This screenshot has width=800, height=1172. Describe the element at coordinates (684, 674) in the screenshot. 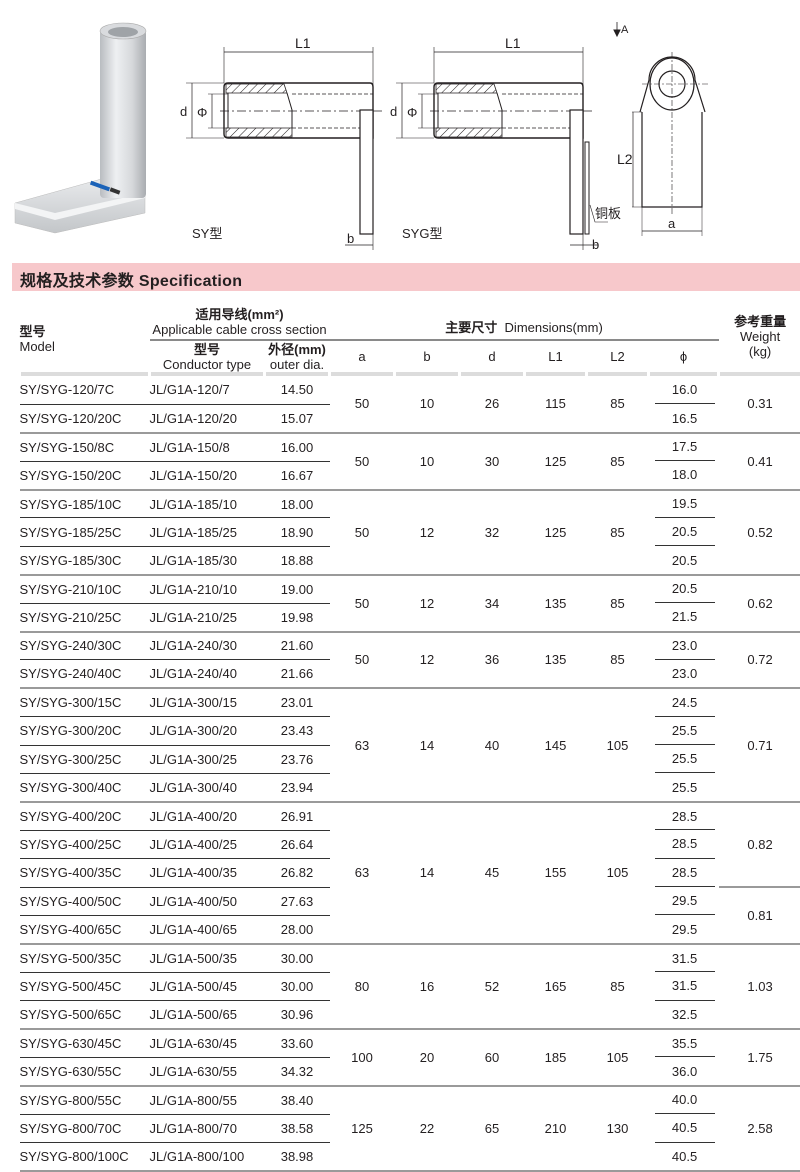

I see `cell-phi: 23.0` at that location.